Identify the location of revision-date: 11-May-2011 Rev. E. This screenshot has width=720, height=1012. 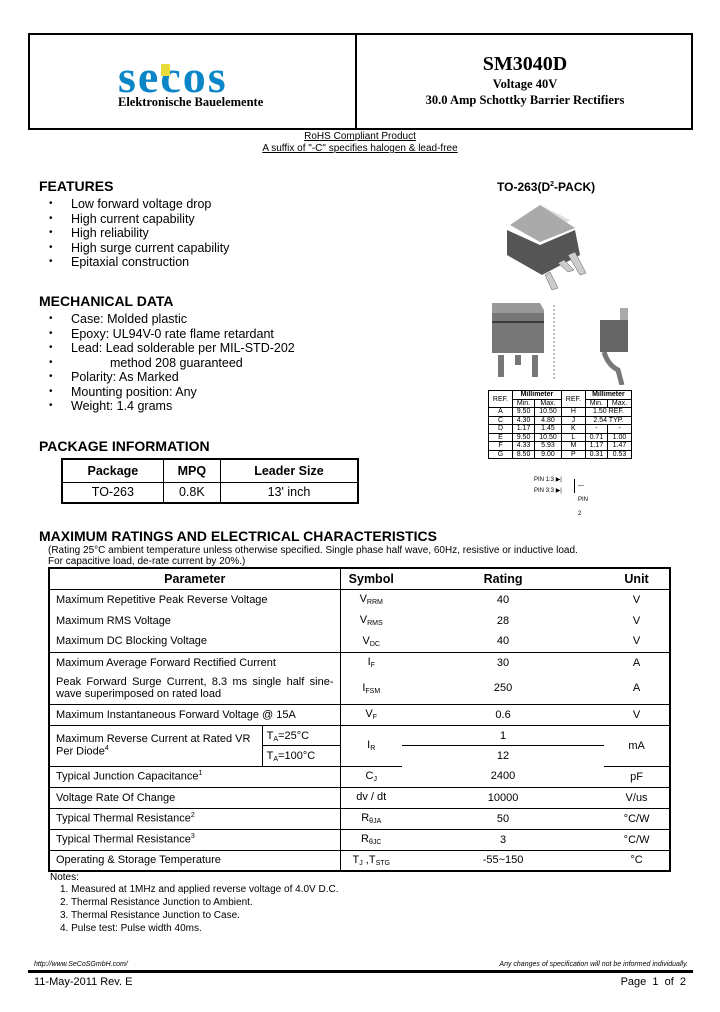
(83, 982).